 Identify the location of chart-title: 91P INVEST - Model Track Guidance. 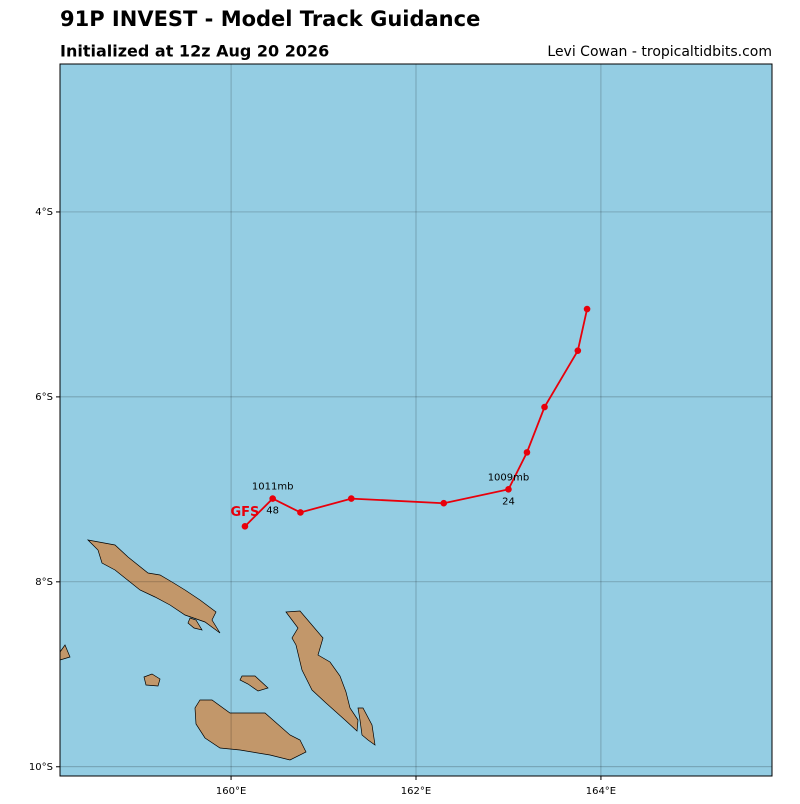
(270, 19).